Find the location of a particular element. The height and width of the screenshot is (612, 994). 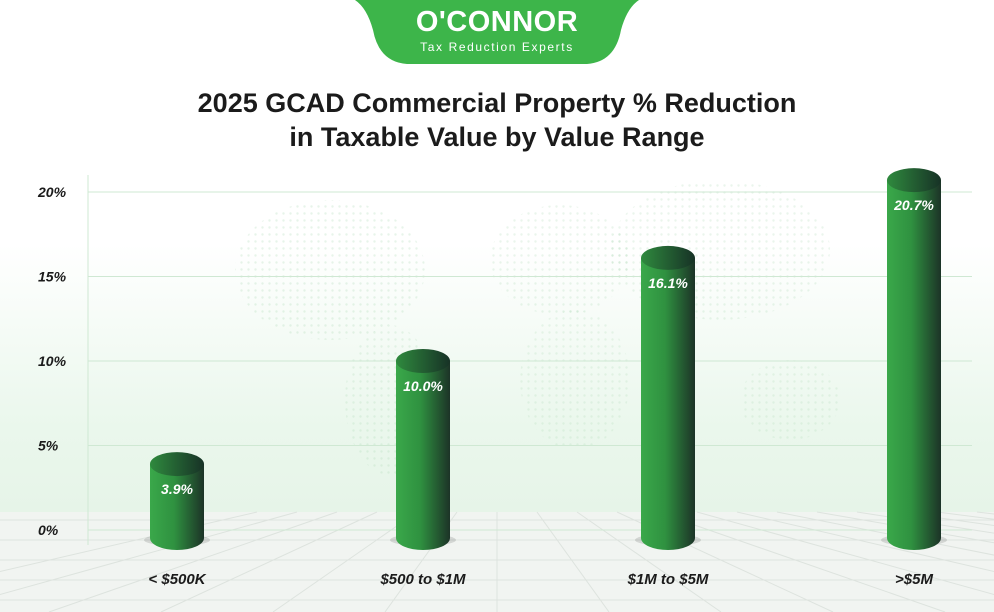

bar: 3.9% is located at coordinates (177, 501).